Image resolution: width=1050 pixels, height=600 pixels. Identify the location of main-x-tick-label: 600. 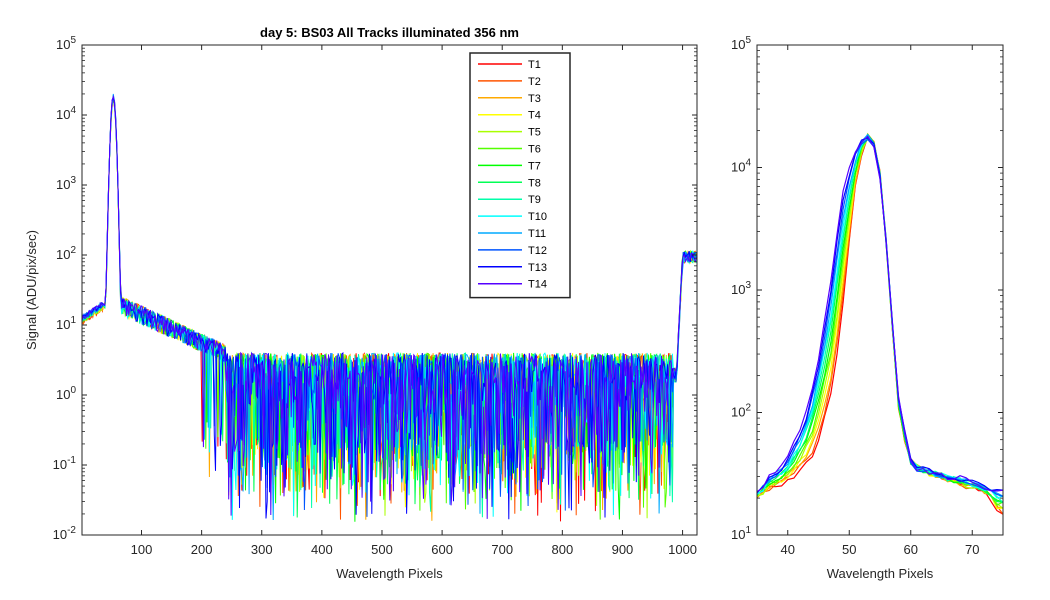
(442, 549).